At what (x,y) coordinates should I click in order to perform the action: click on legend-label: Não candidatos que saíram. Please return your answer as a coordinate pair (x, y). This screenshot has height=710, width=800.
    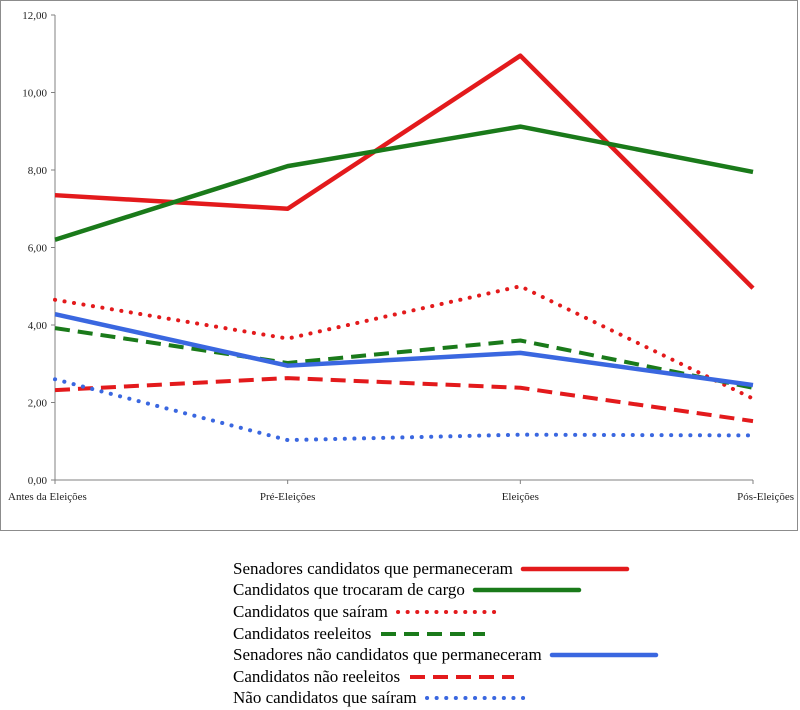
    Looking at the image, I should click on (325, 698).